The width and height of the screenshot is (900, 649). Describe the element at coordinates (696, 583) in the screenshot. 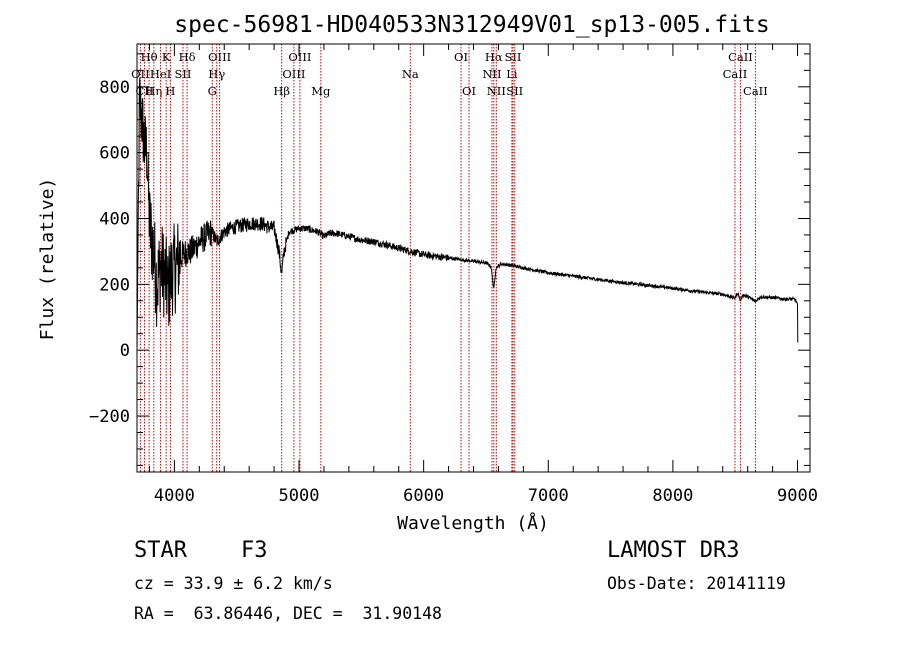

I see `obs-date: Obs-Date: 20141119` at that location.